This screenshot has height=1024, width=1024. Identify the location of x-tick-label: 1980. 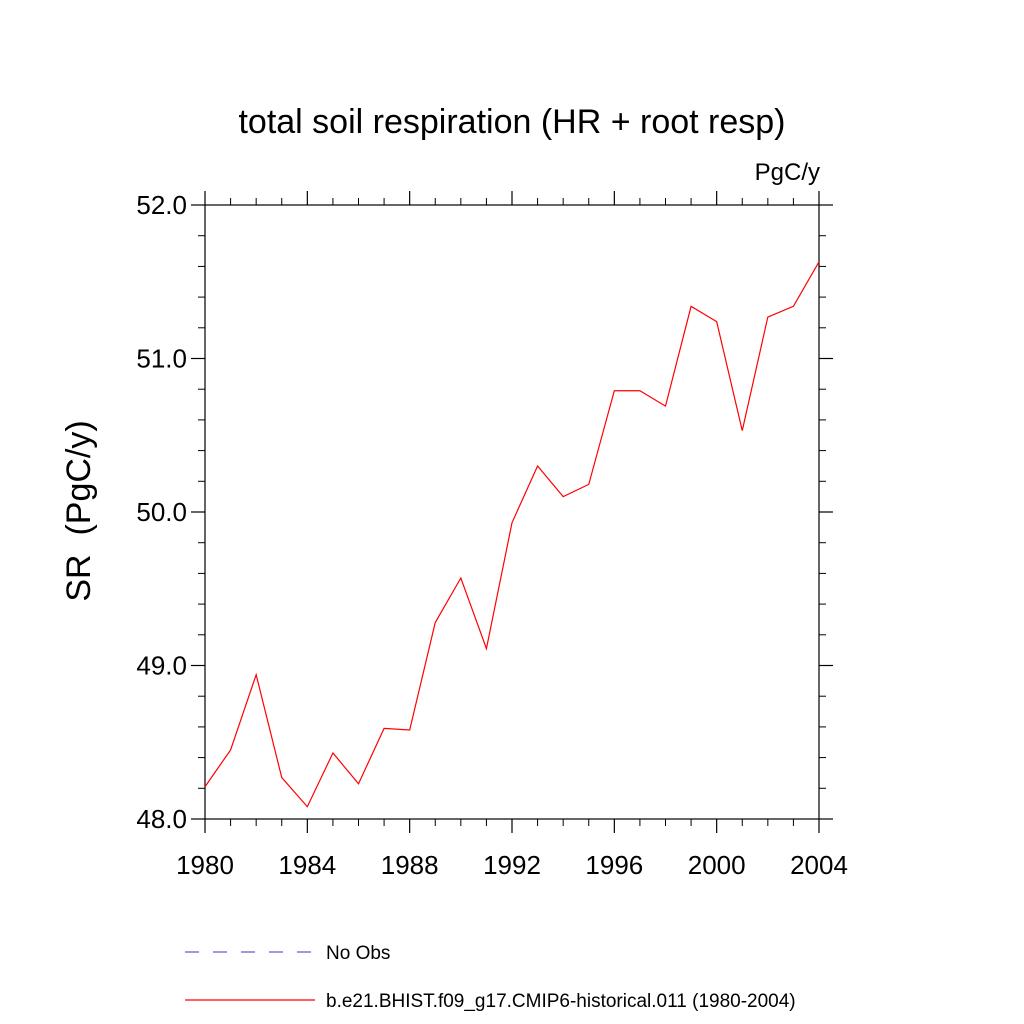
(205, 865).